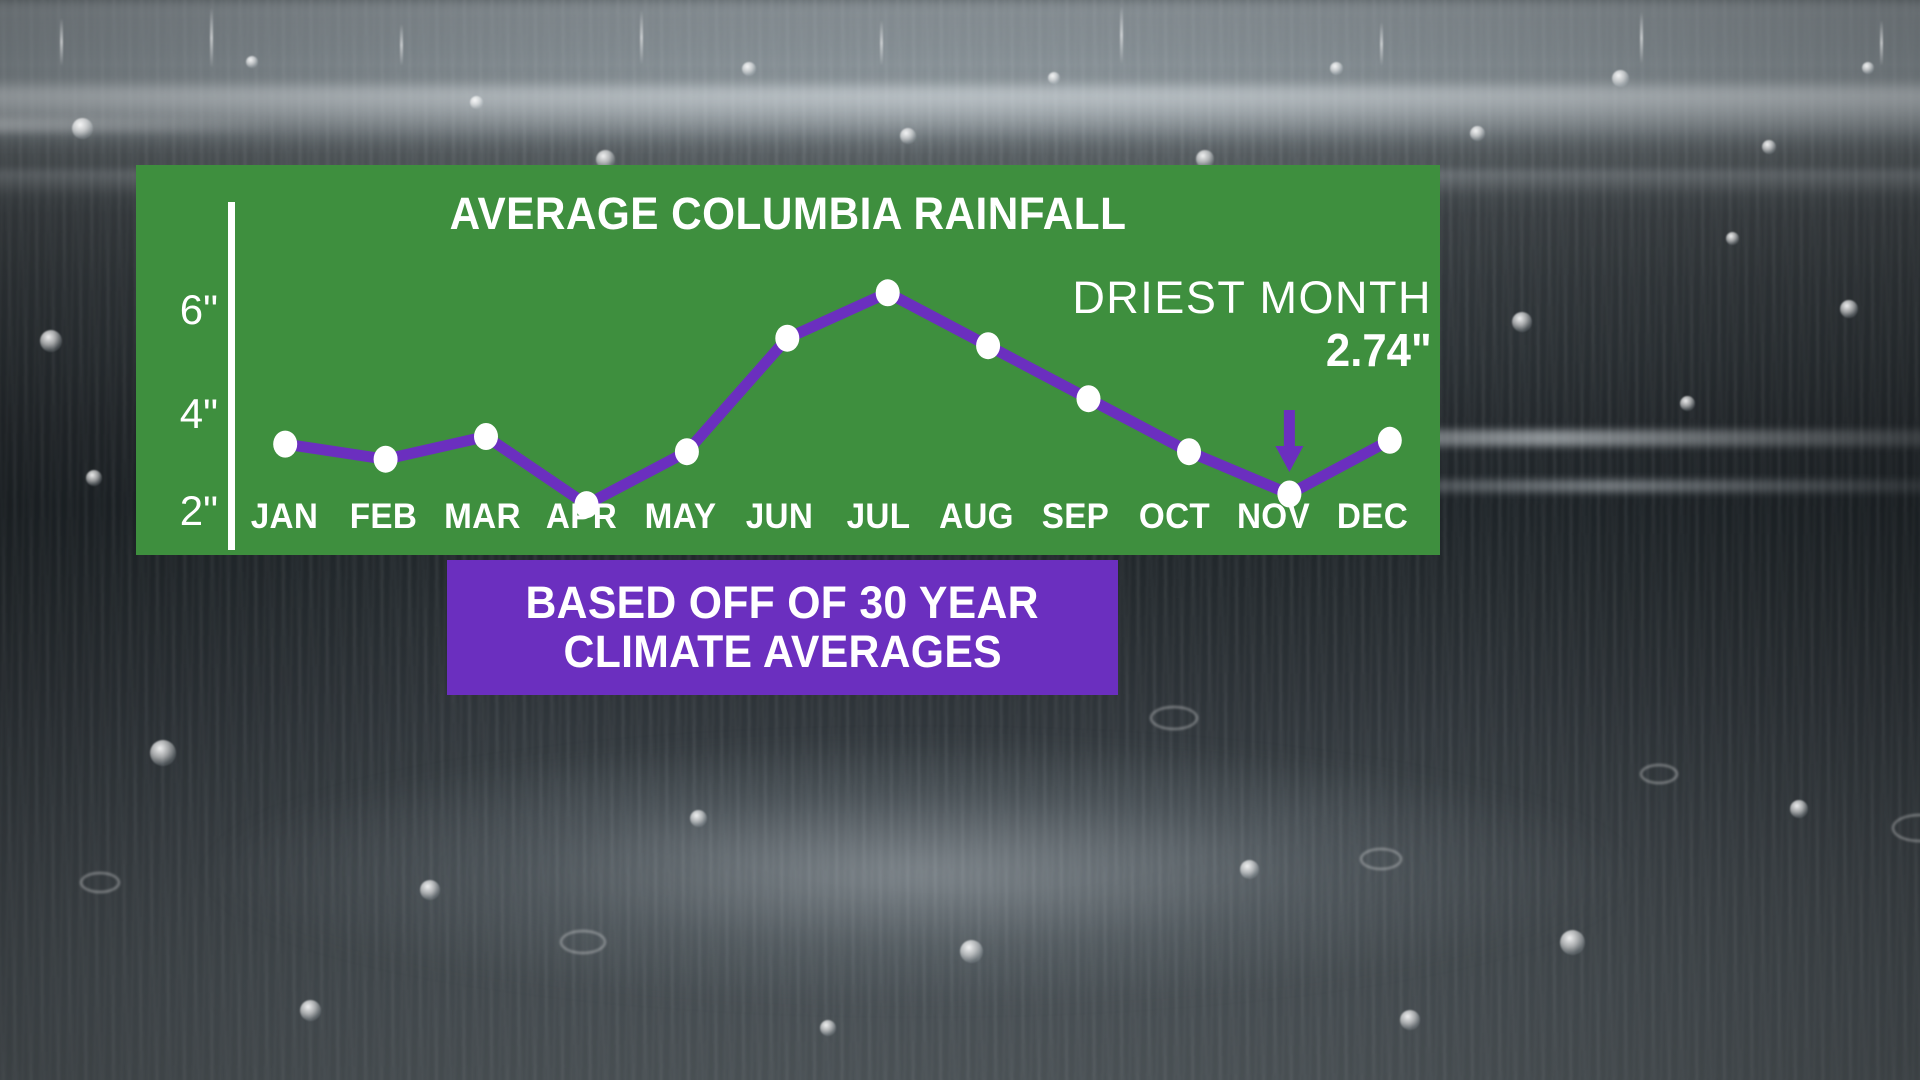 The width and height of the screenshot is (1920, 1080). What do you see at coordinates (285, 444) in the screenshot?
I see `data-point-jan` at bounding box center [285, 444].